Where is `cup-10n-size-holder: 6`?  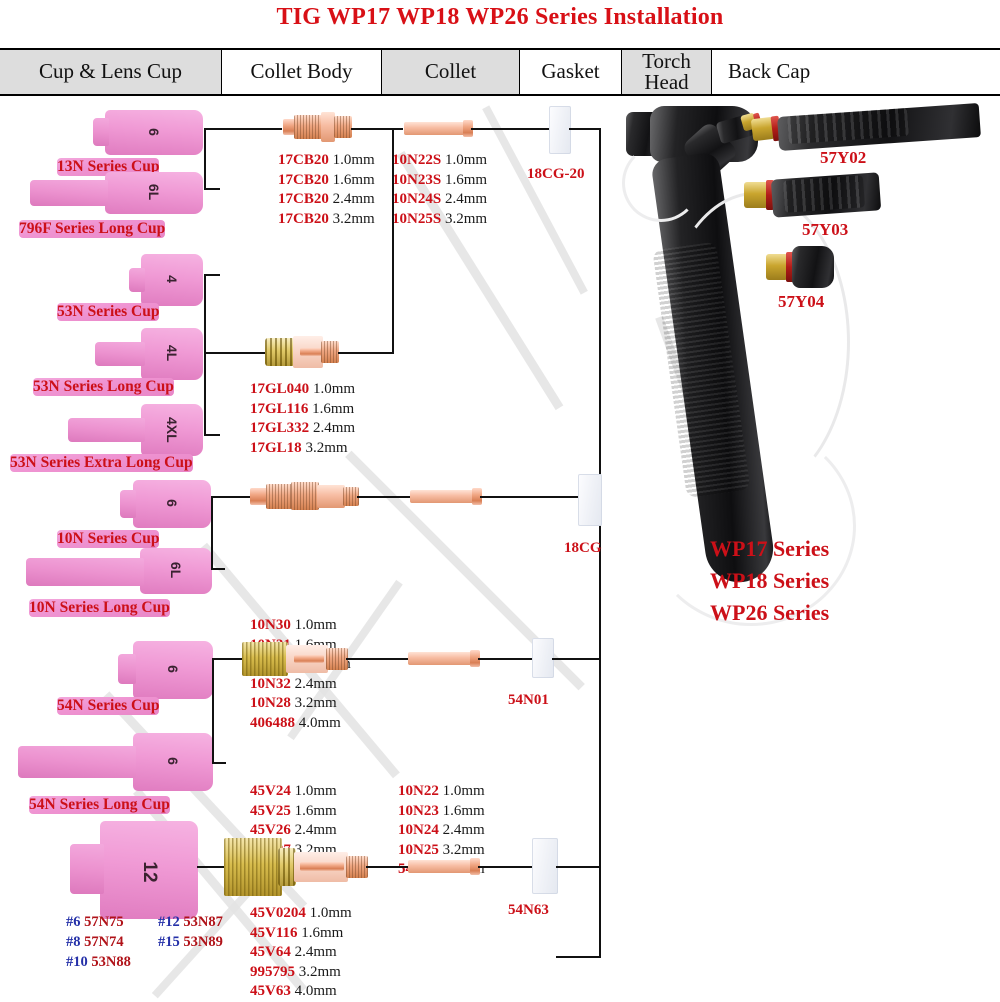 cup-10n-size-holder: 6 is located at coordinates (172, 504).